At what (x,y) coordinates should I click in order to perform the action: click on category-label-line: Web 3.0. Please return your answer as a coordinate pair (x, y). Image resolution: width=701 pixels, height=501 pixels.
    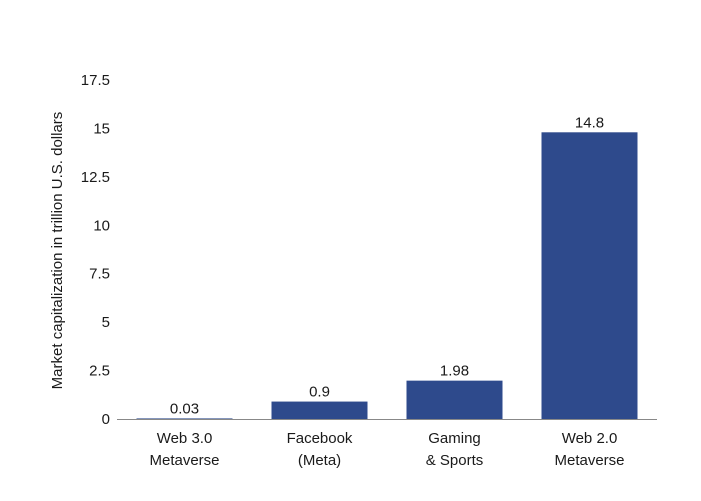
    Looking at the image, I should click on (185, 438).